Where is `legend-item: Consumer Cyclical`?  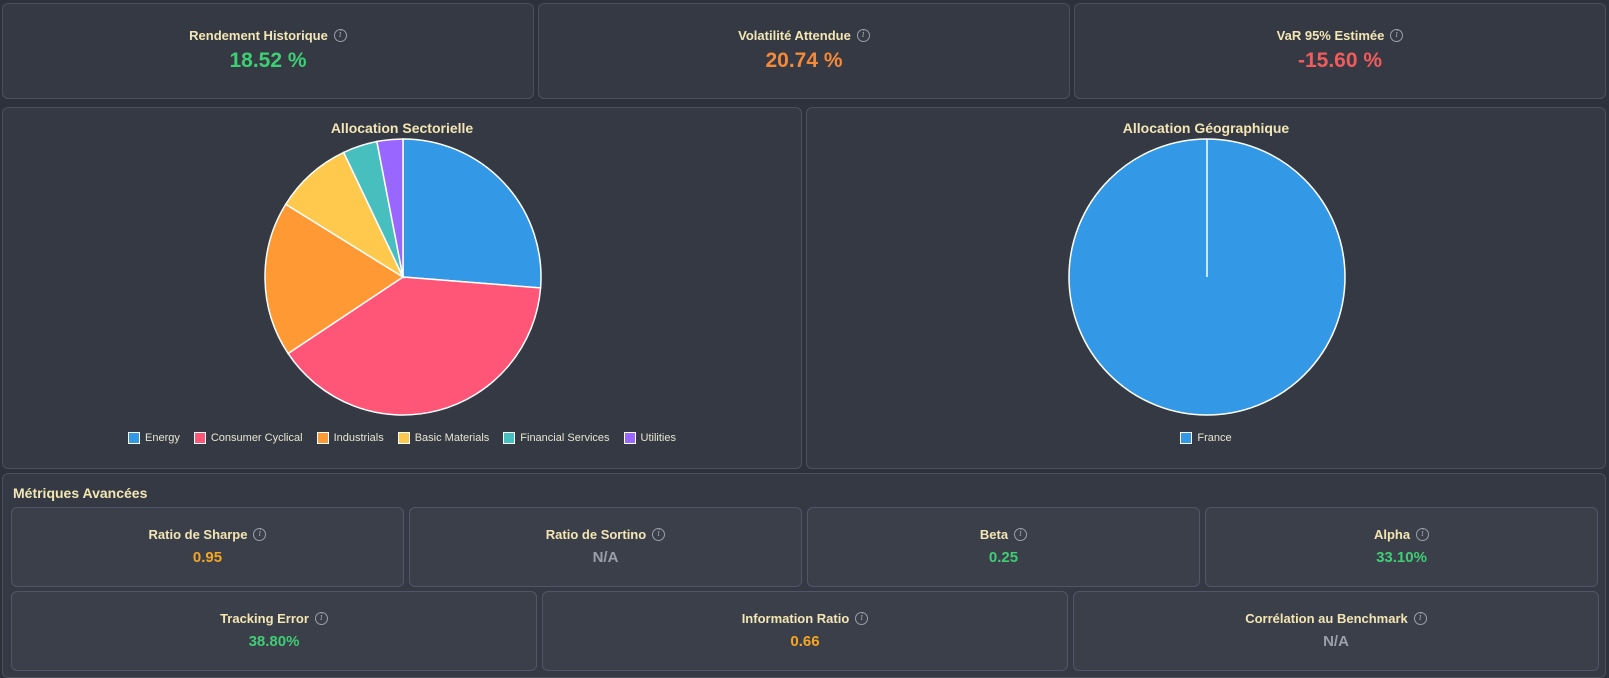
legend-item: Consumer Cyclical is located at coordinates (248, 438).